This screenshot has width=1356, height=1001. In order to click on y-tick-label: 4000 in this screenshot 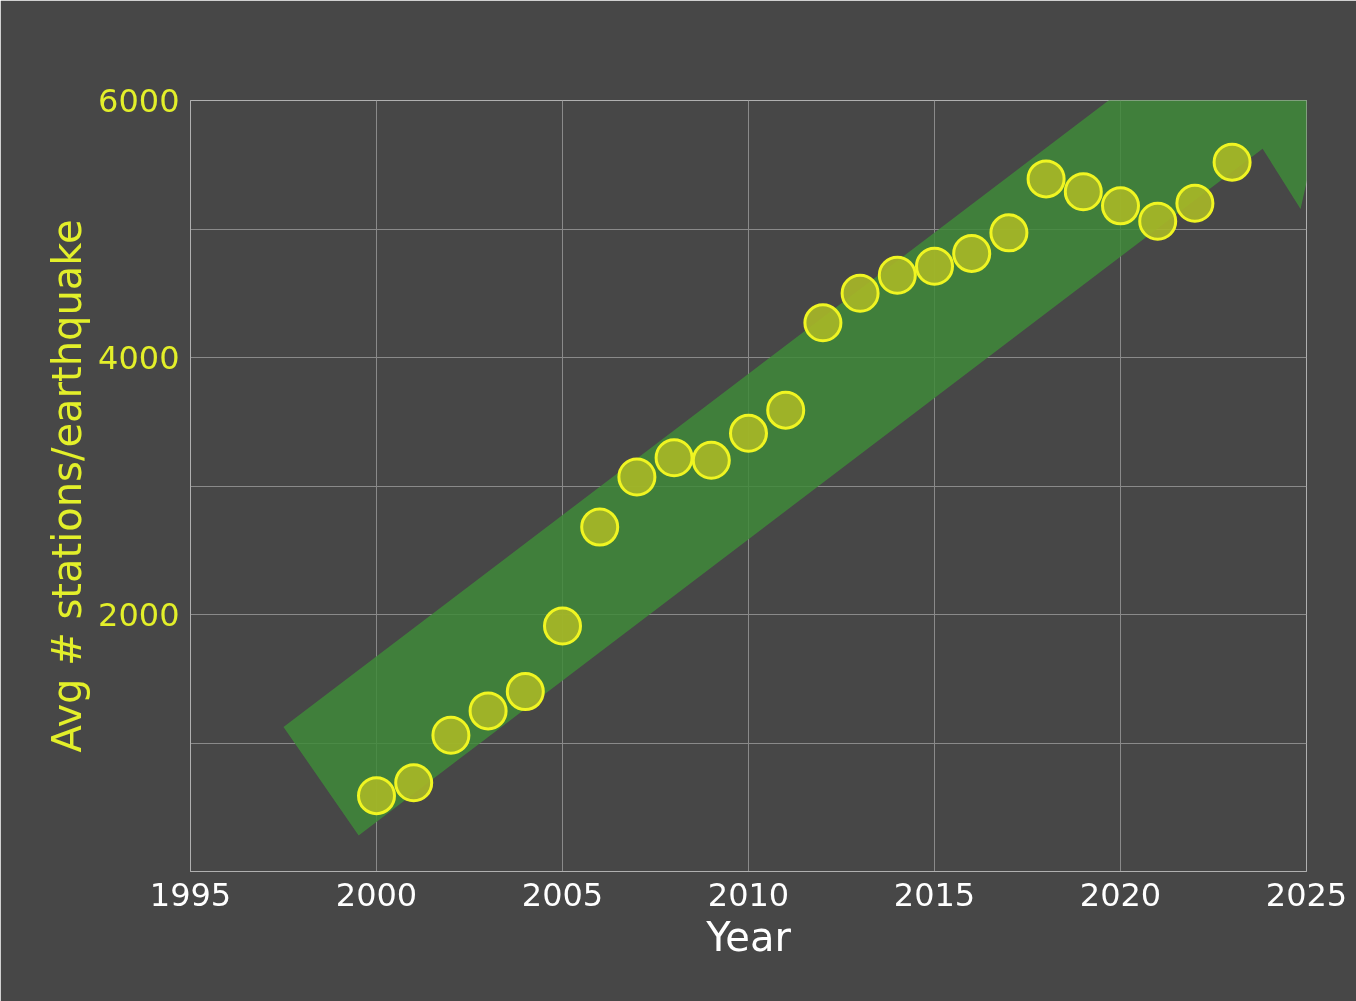, I will do `click(139, 358)`.